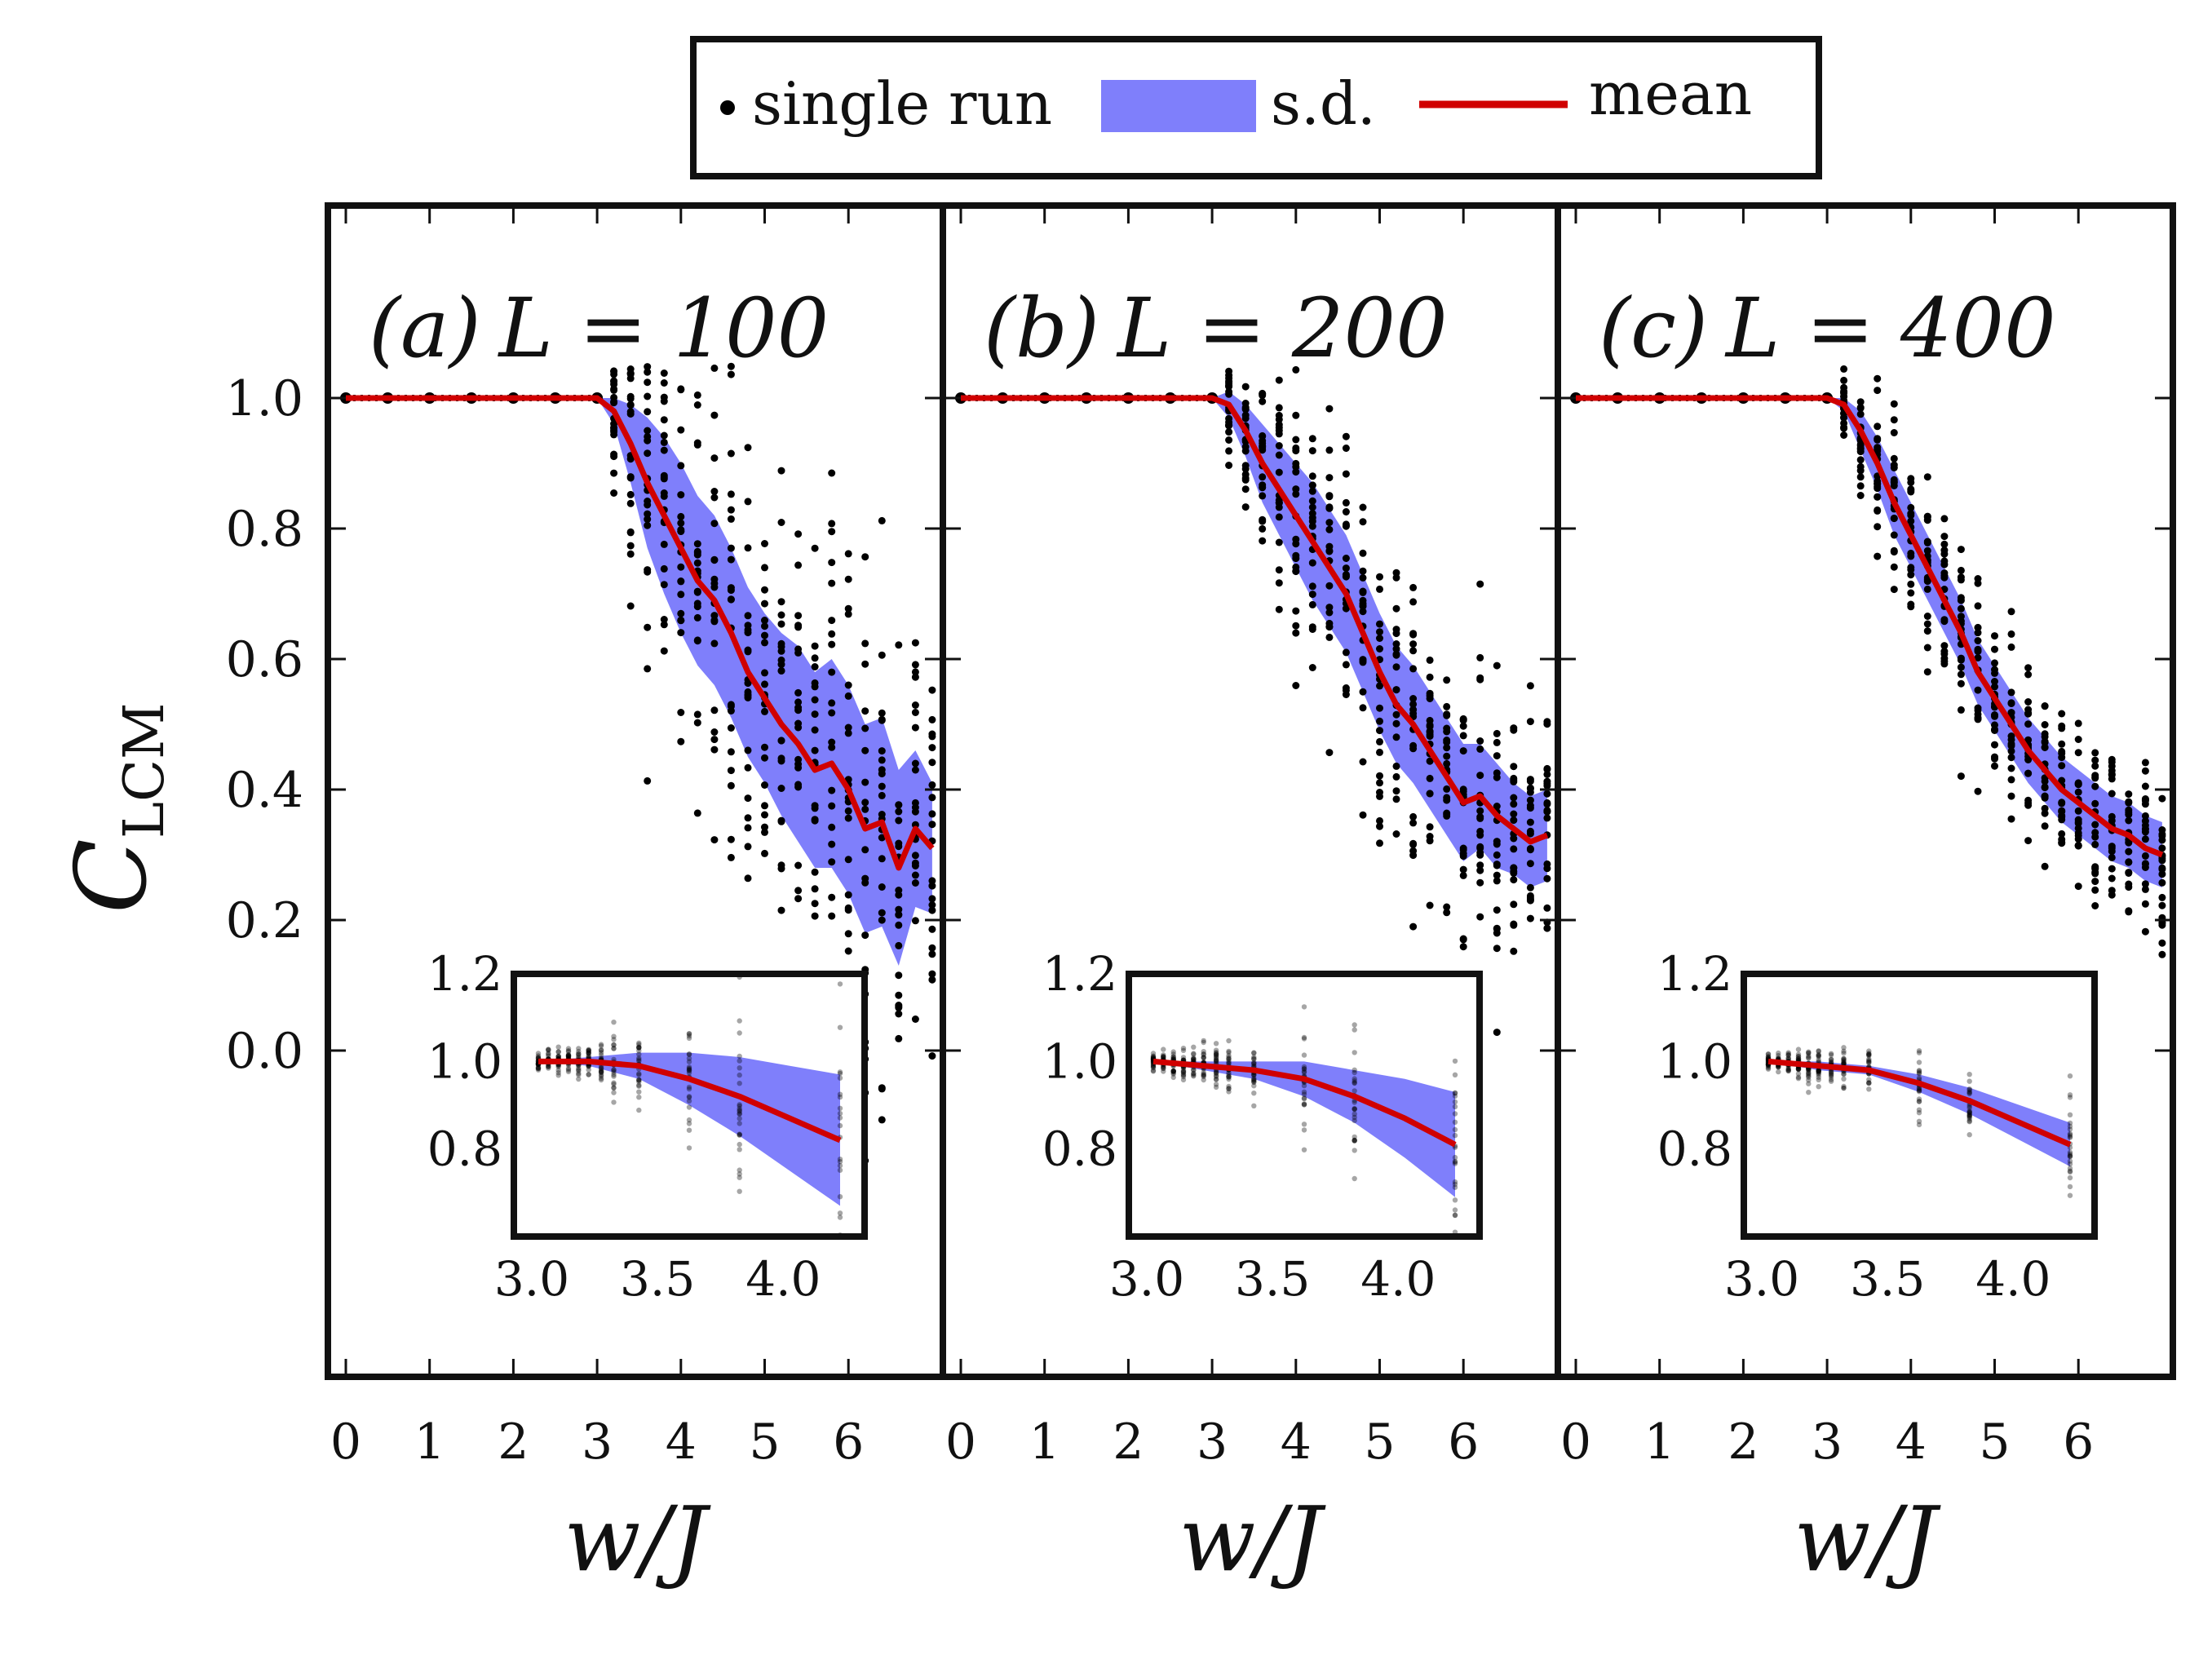  Describe the element at coordinates (464, 1061) in the screenshot. I see `inset-y-tick-label: 1.0` at that location.